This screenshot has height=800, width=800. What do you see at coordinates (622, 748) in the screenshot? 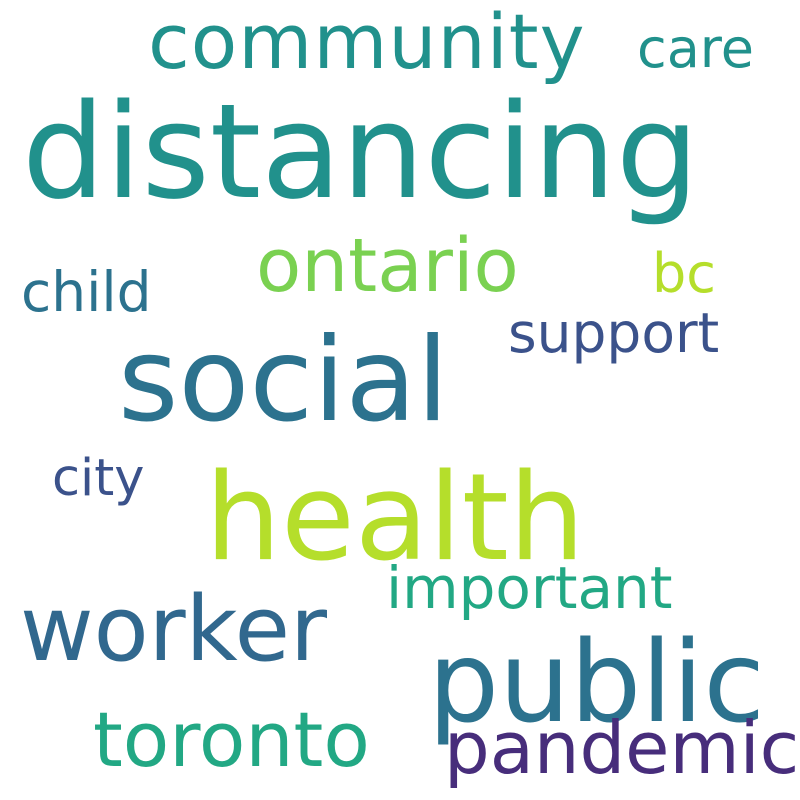
I see `word-pandemic: pandemic` at bounding box center [622, 748].